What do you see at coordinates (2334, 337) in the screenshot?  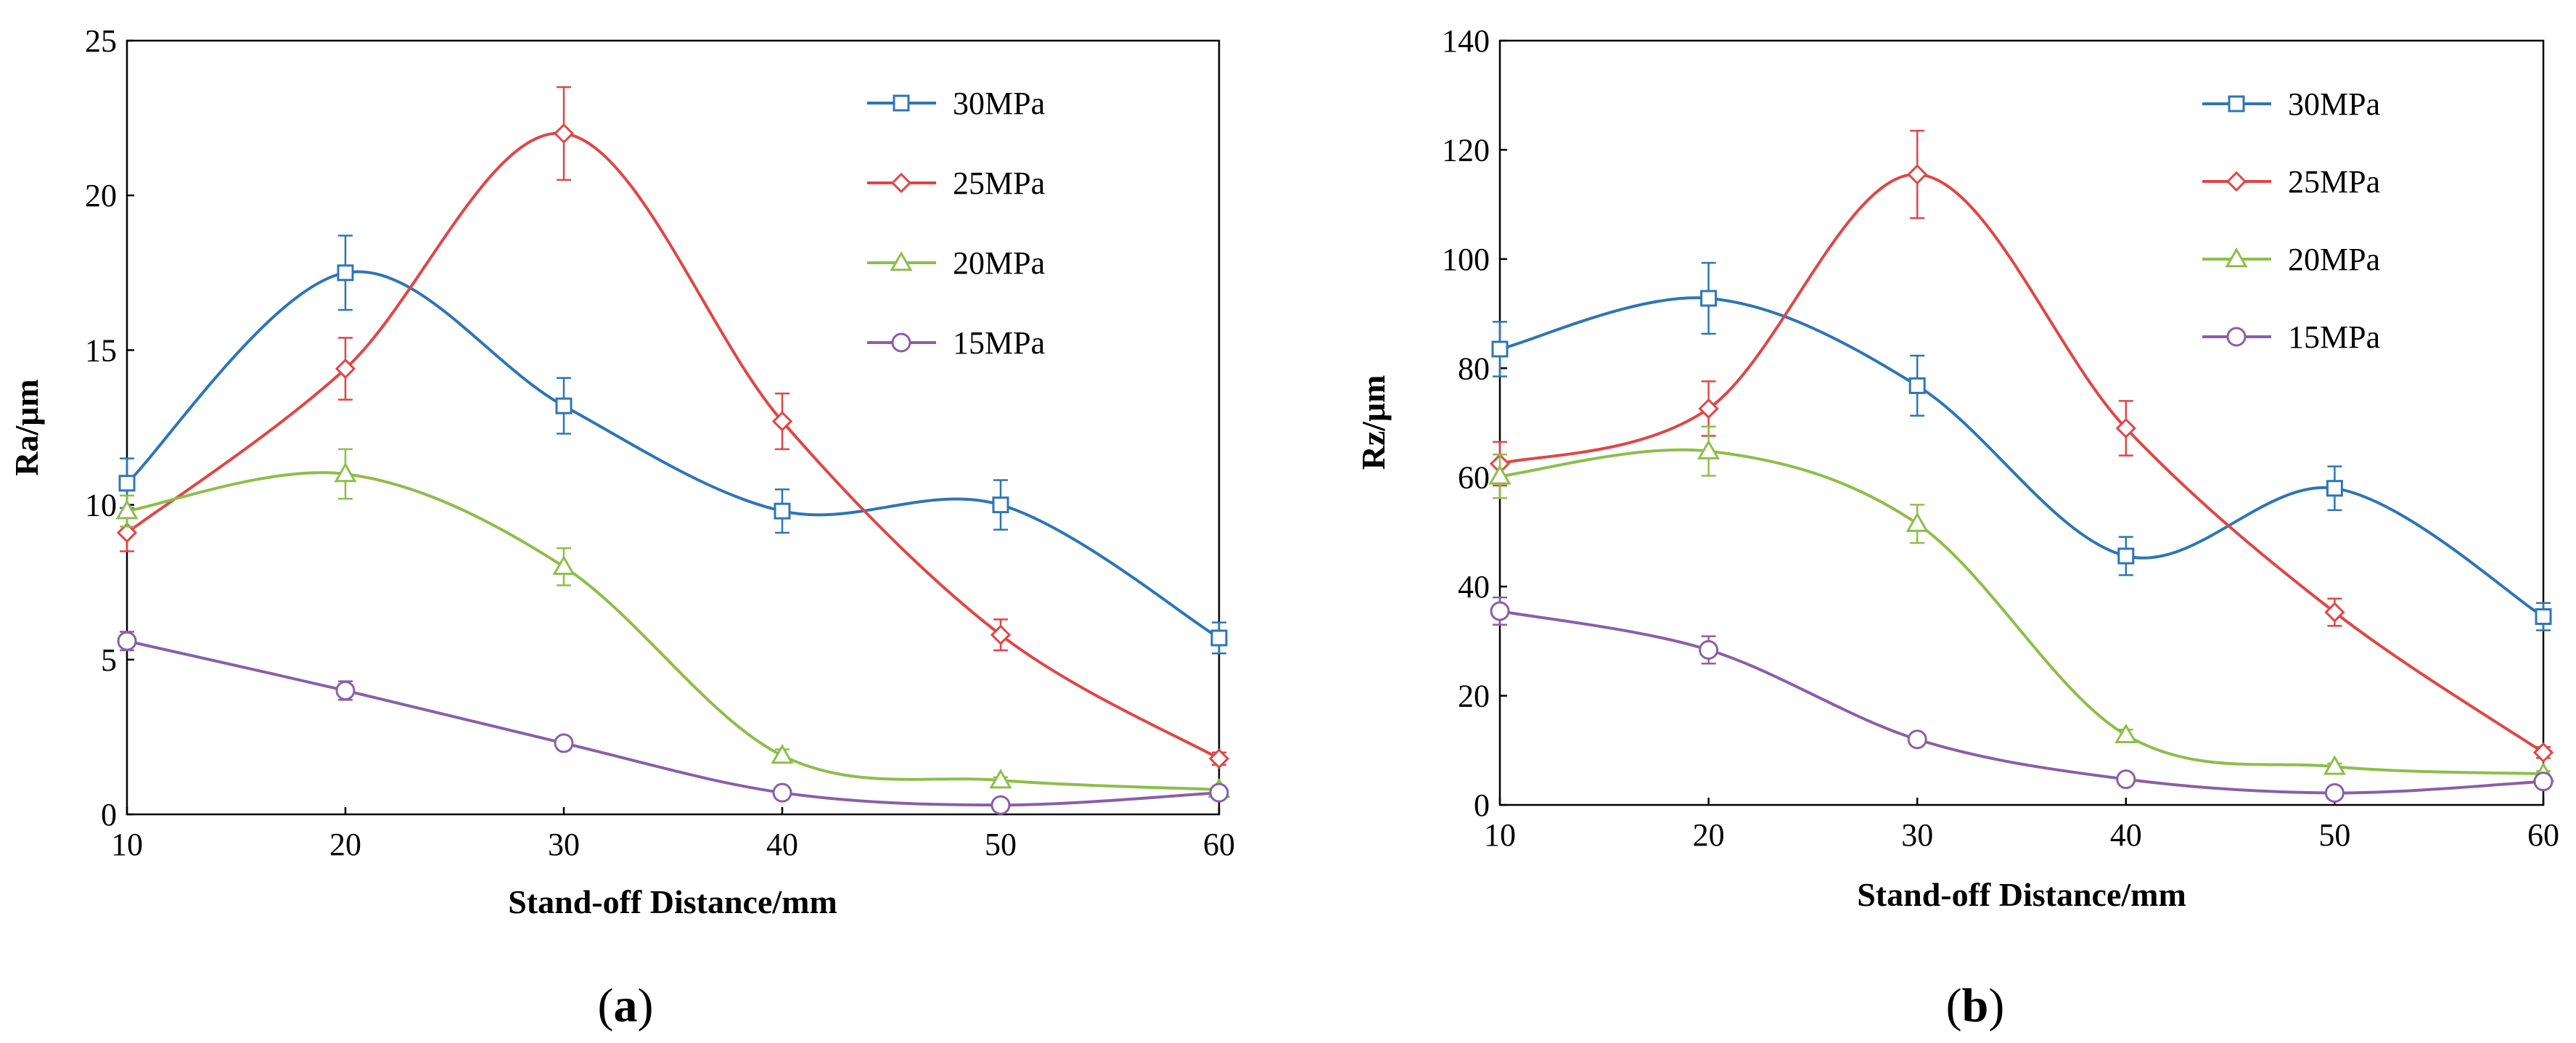 I see `legend-label: 15MPa` at bounding box center [2334, 337].